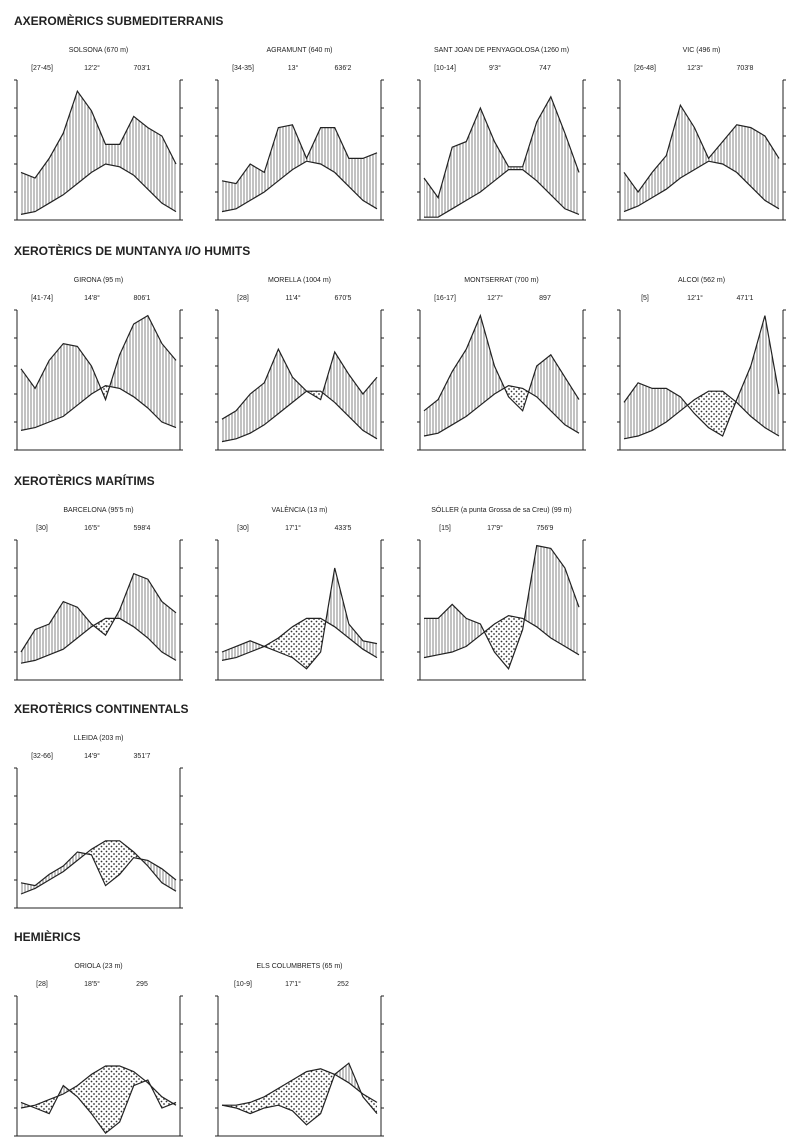 Image resolution: width=800 pixels, height=1141 pixels. I want to click on annotation: 13°, so click(293, 68).